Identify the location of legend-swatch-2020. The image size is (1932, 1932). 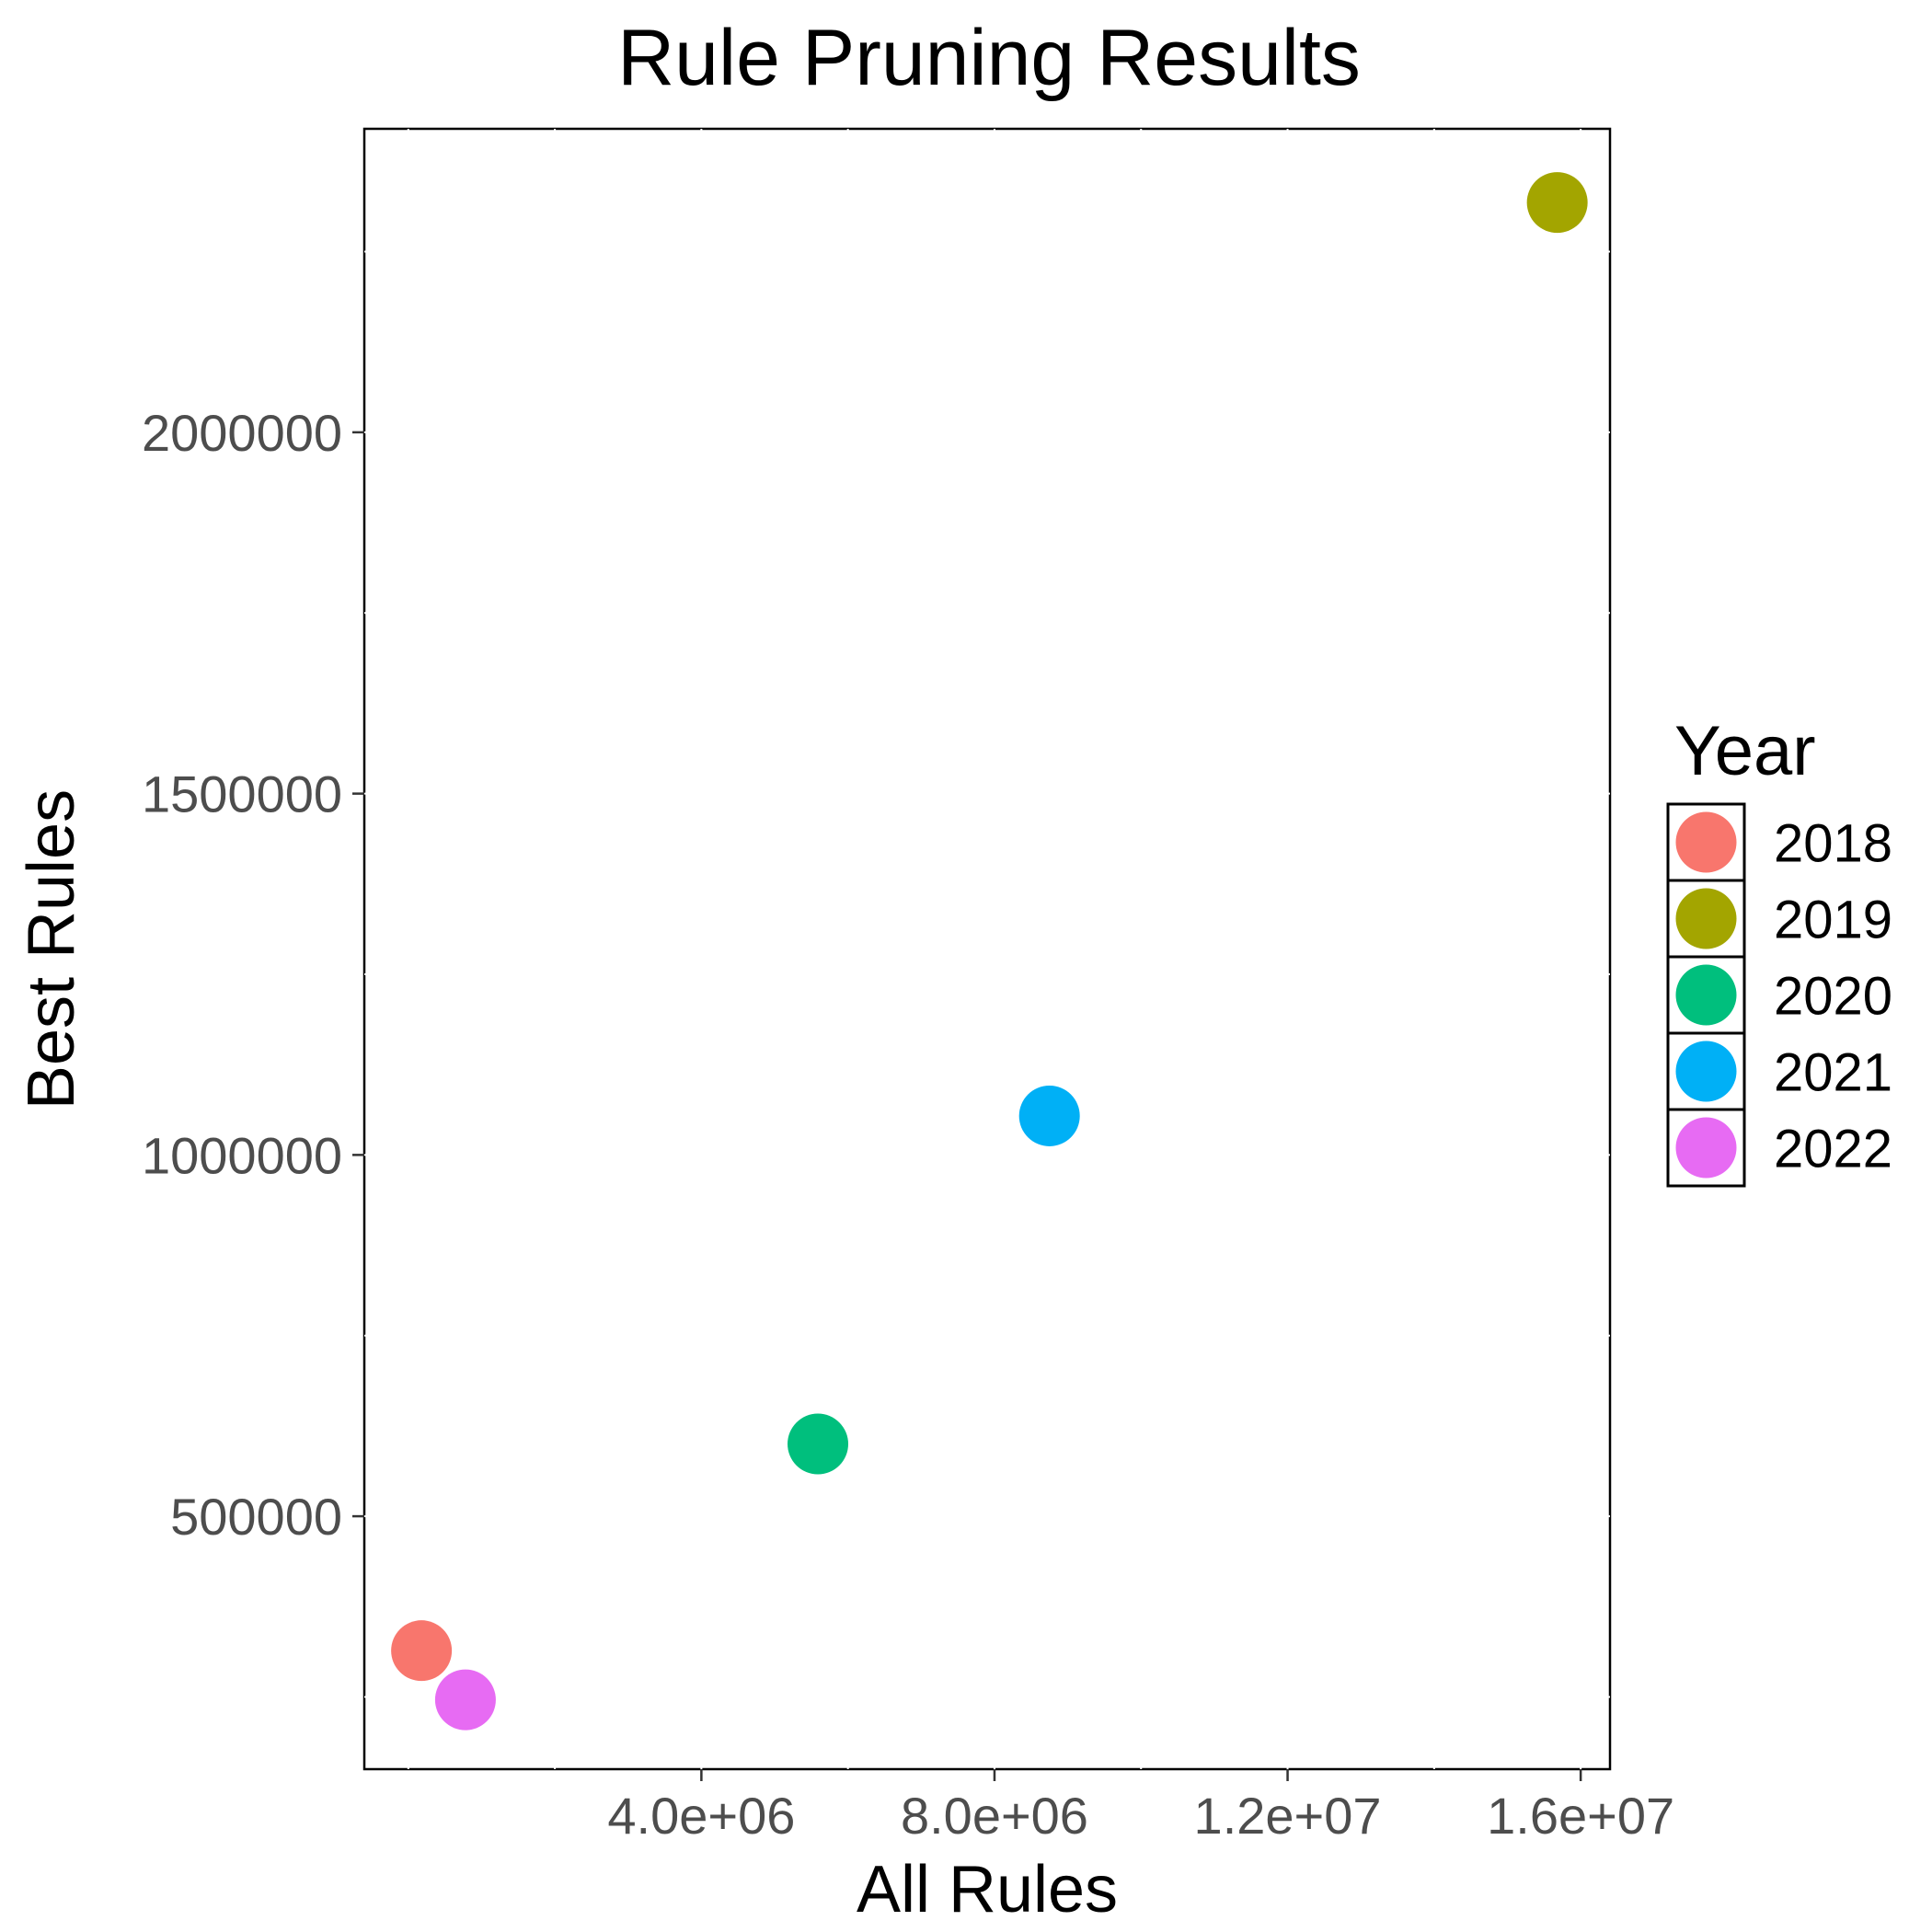
(1706, 995).